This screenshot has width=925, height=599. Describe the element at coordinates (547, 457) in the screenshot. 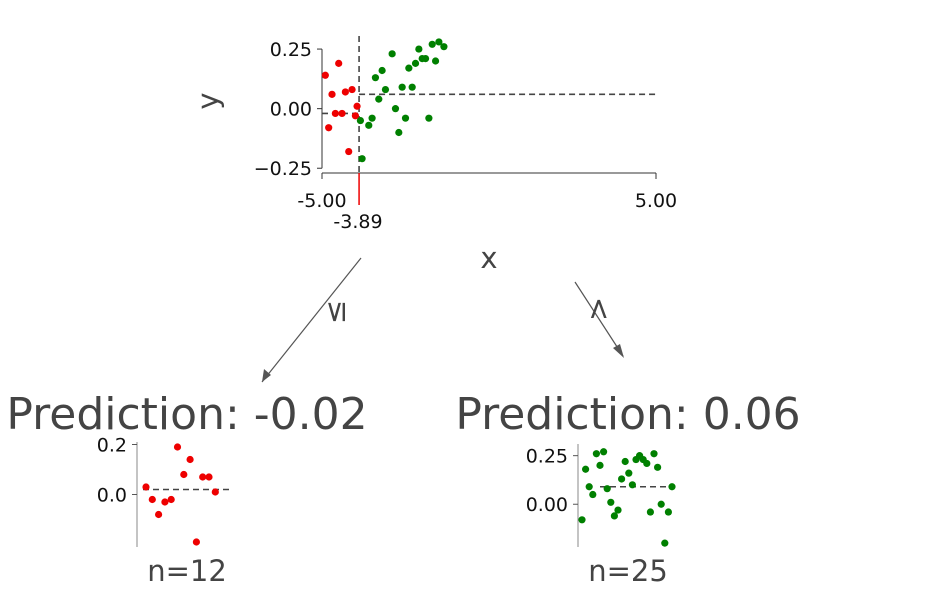

I see `leaf-y-tick-label: 0.25` at that location.